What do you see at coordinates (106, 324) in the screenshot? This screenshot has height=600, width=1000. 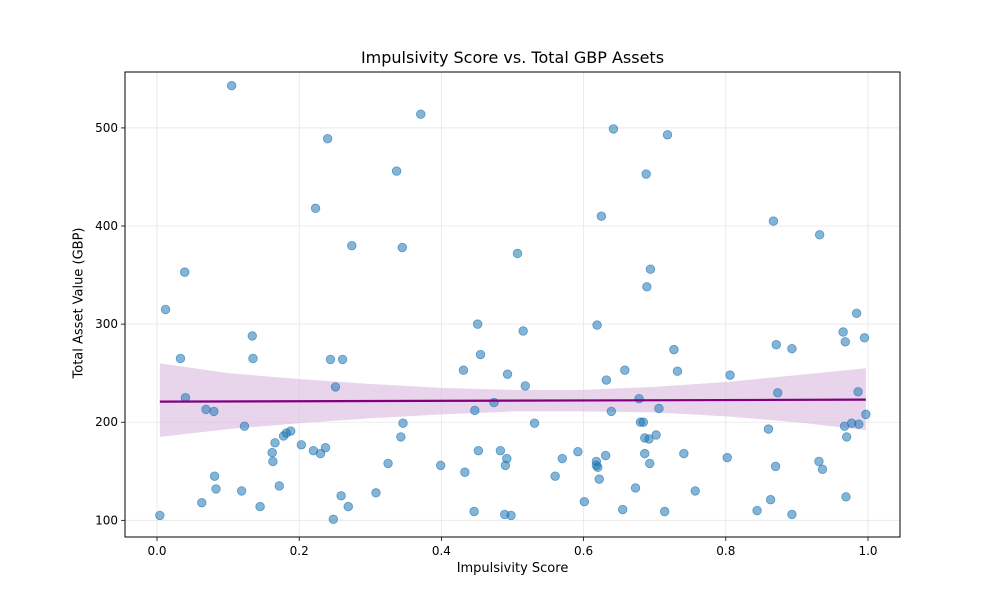 I see `y-tick-label: 300` at bounding box center [106, 324].